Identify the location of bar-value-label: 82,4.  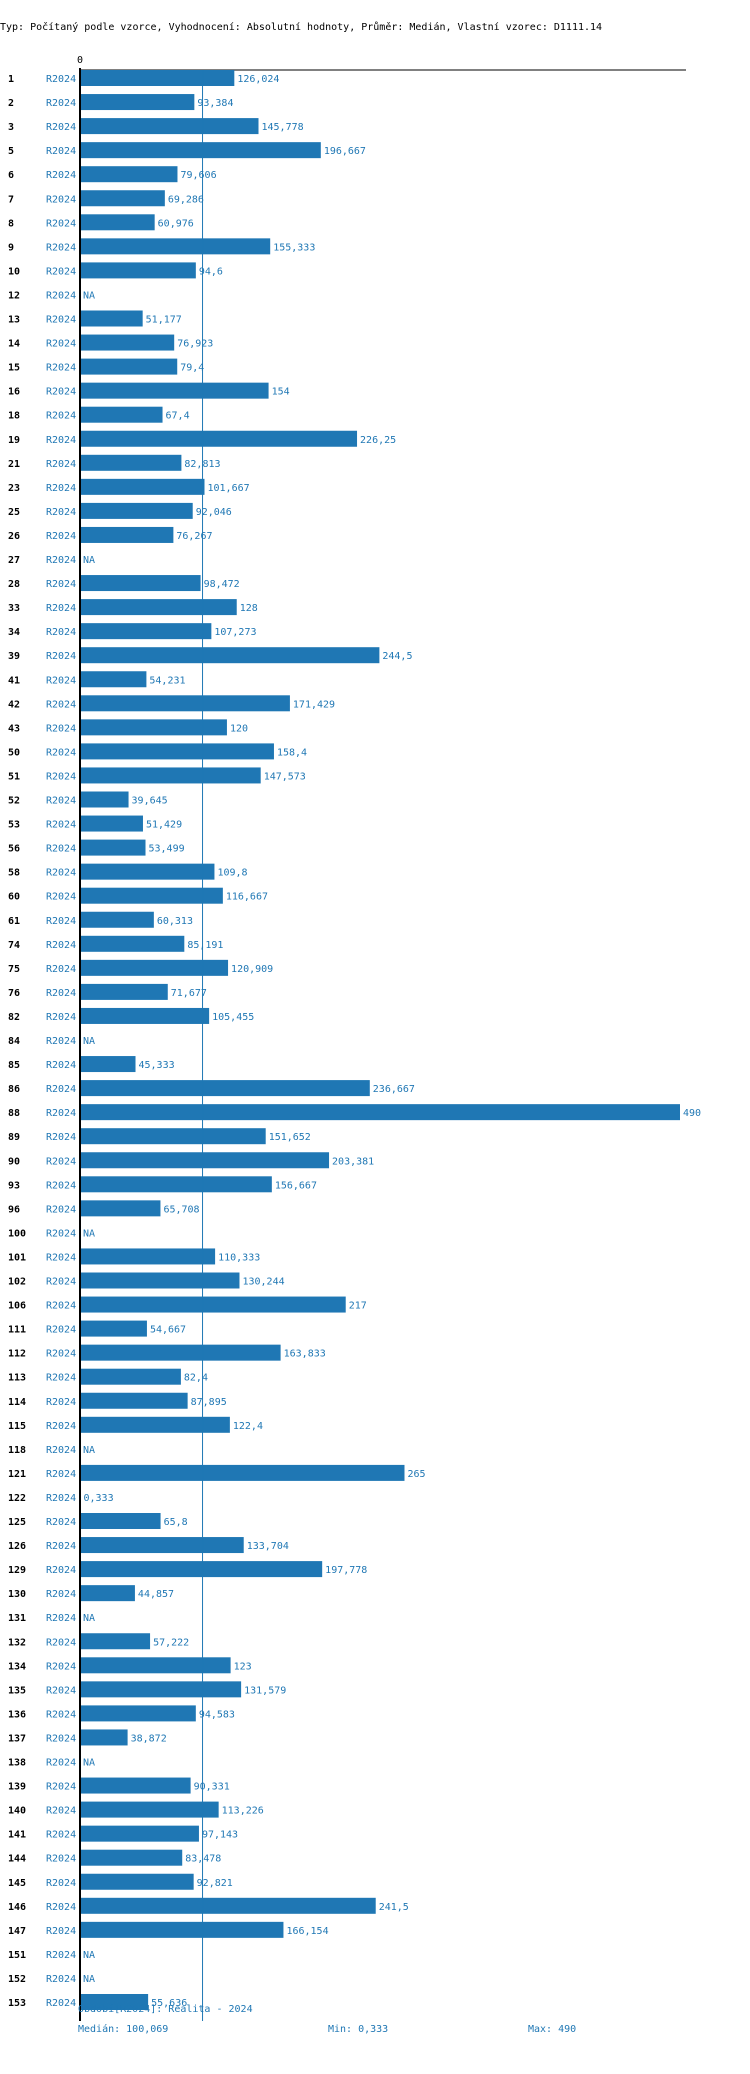
(196, 1378).